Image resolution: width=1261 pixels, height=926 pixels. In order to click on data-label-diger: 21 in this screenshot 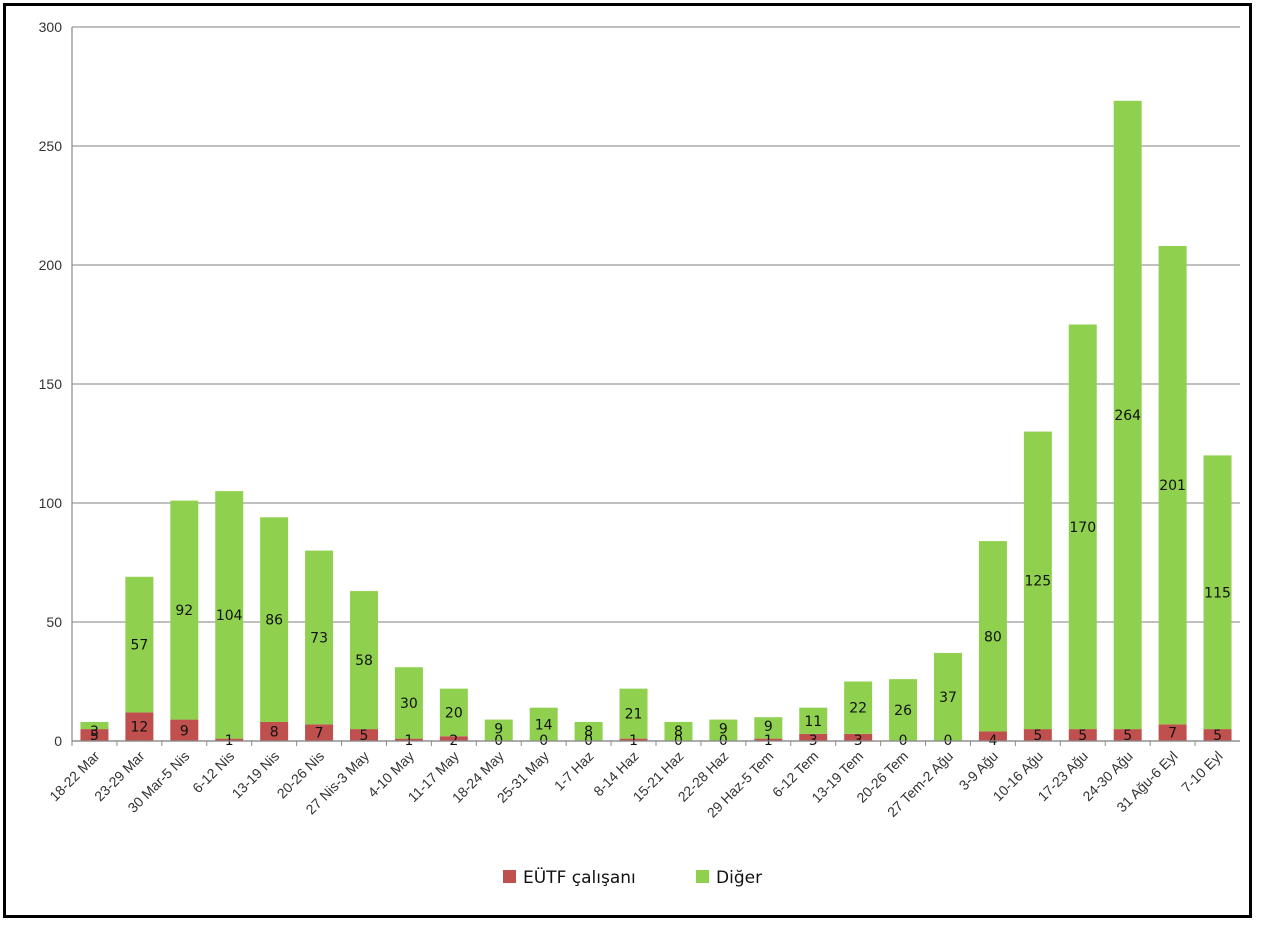, I will do `click(634, 715)`.